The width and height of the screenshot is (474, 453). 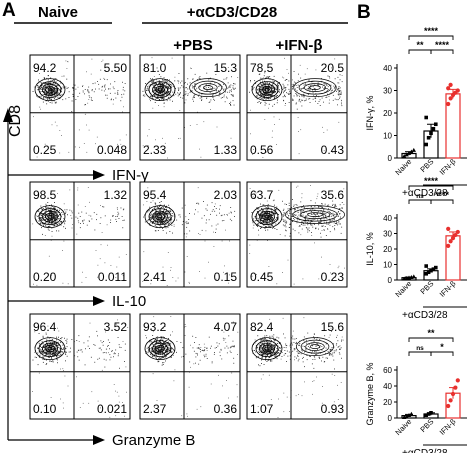 What do you see at coordinates (387, 370) in the screenshot?
I see `y-tick-label: 60` at bounding box center [387, 370].